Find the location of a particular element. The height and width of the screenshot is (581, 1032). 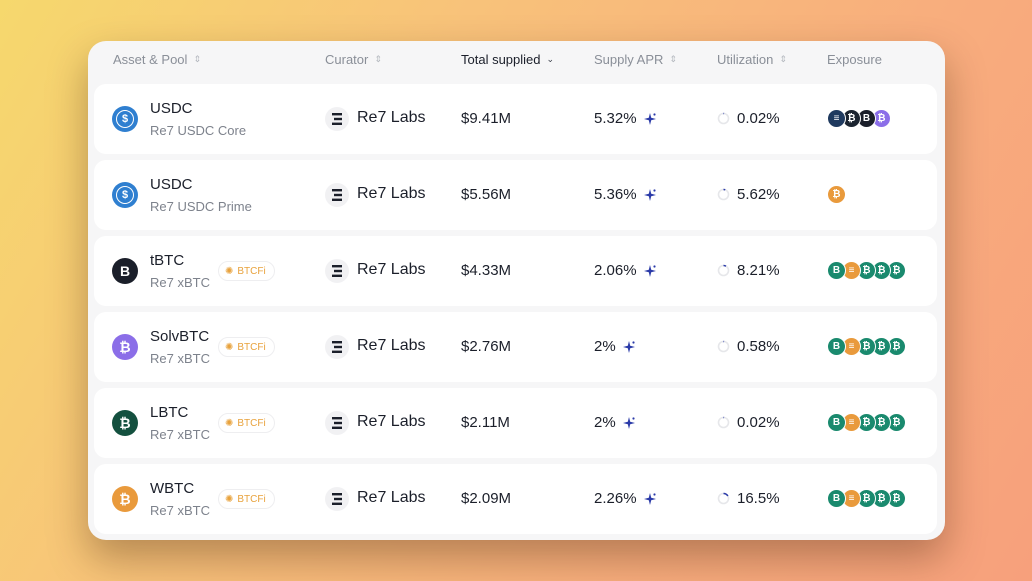

asset-name: WBTC is located at coordinates (172, 488).